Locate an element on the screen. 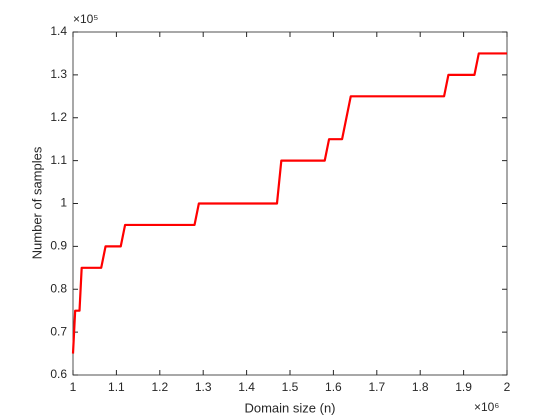 The height and width of the screenshot is (420, 560). x-tick-label: 1.9 is located at coordinates (463, 387).